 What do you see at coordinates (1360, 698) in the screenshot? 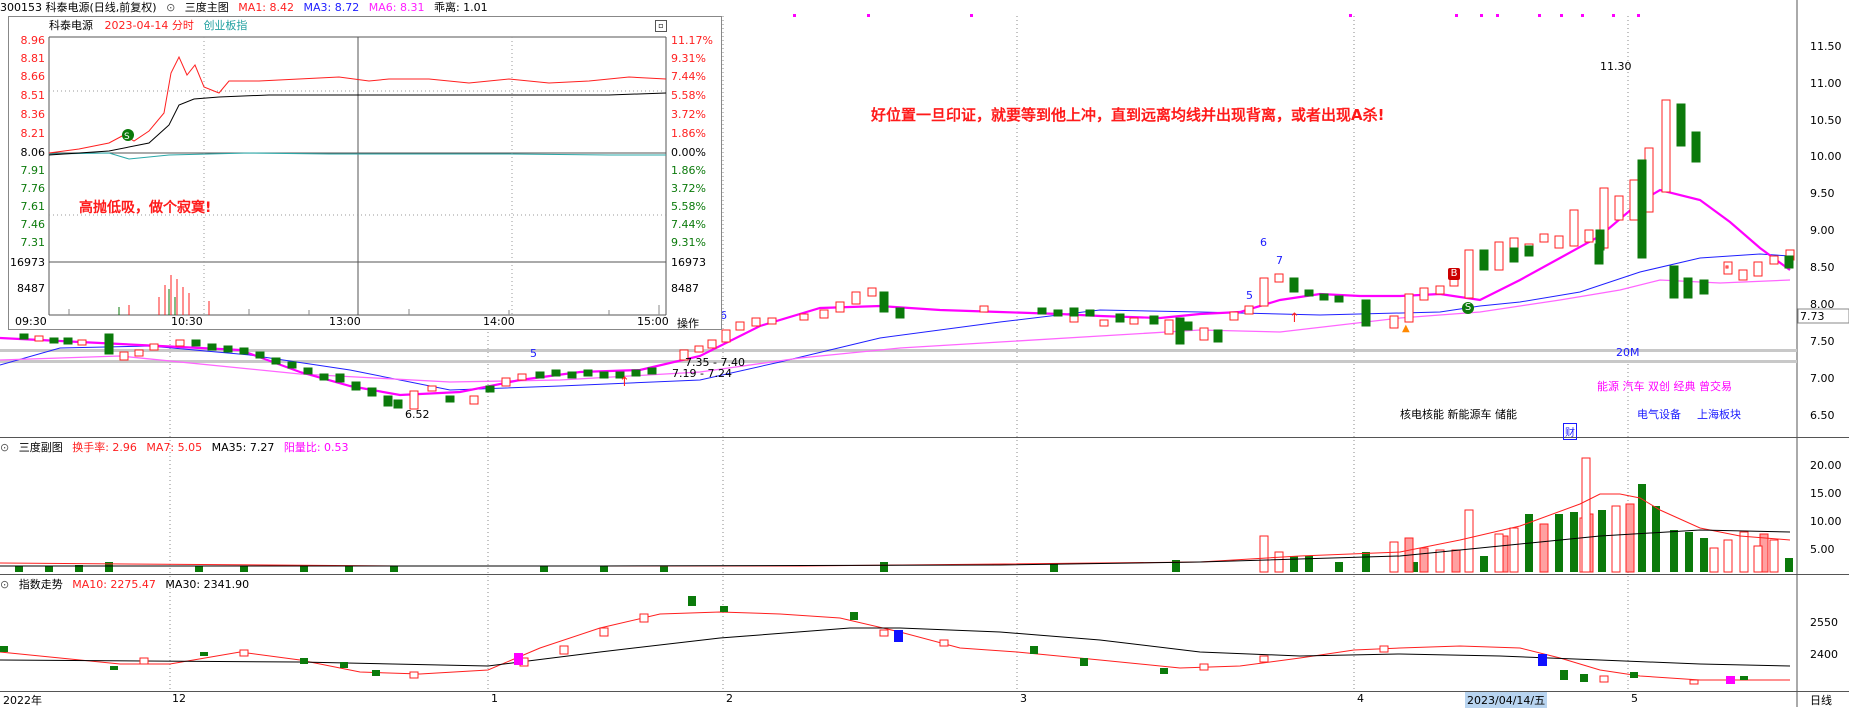
I see `date-axis-label: 4` at bounding box center [1360, 698].